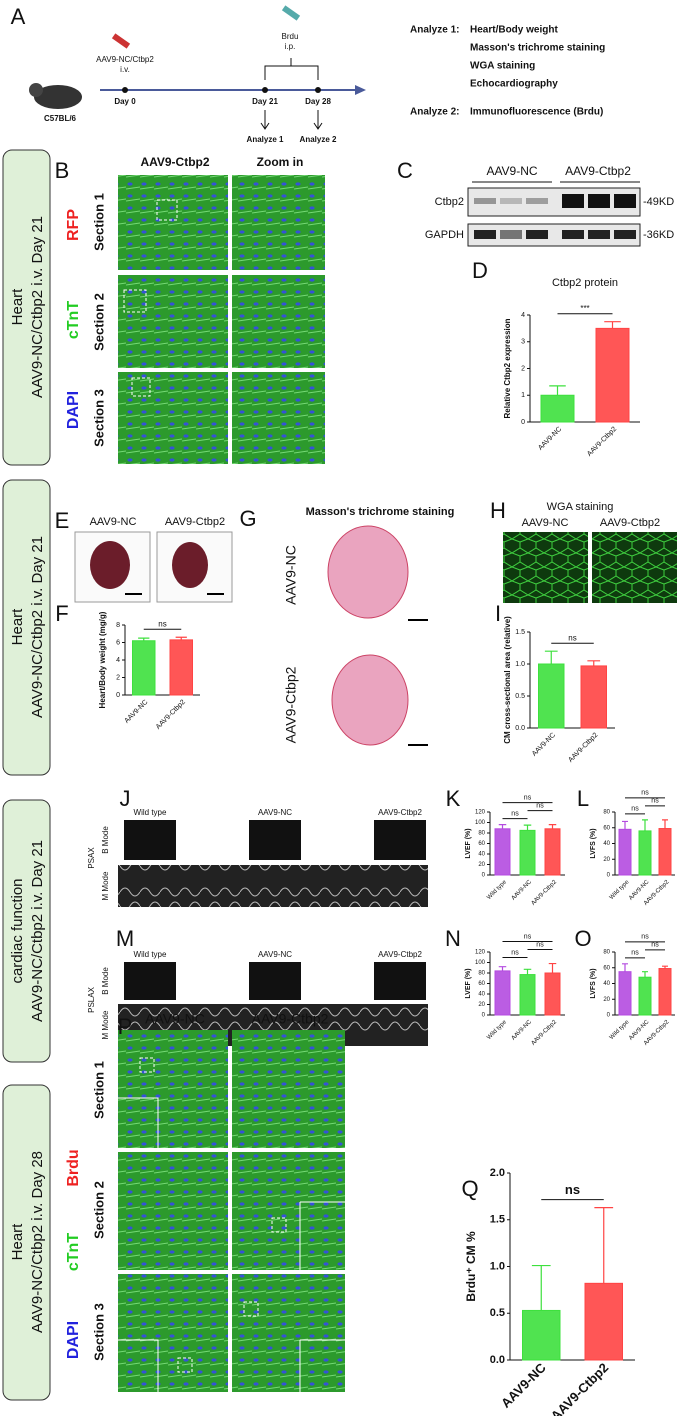 Image resolution: width=685 pixels, height=1416 pixels. I want to click on section-image, so click(368, 572).